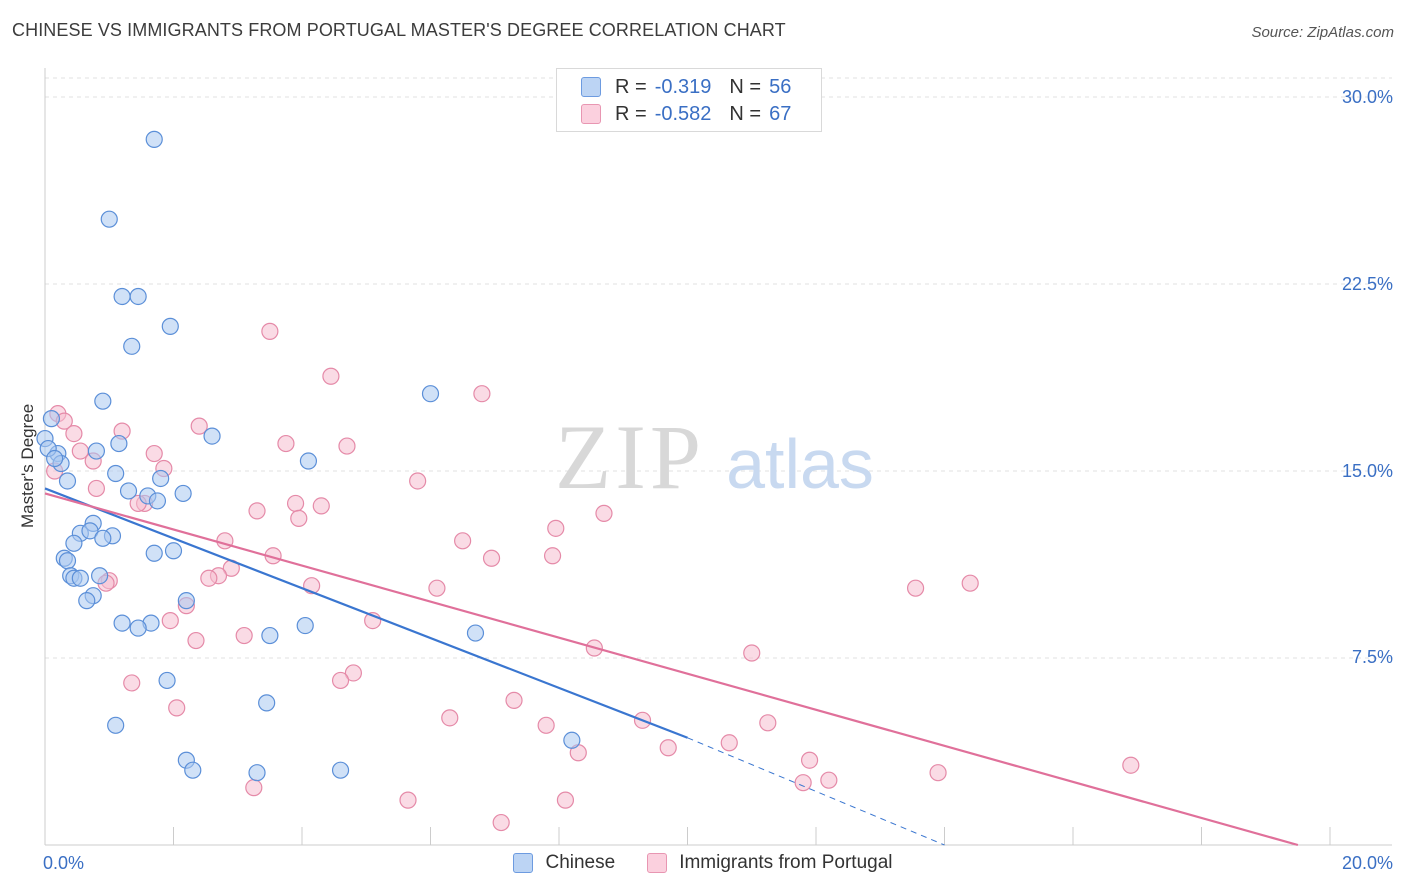 The height and width of the screenshot is (892, 1406). I want to click on legend-label-chinese: Chinese, so click(580, 862).